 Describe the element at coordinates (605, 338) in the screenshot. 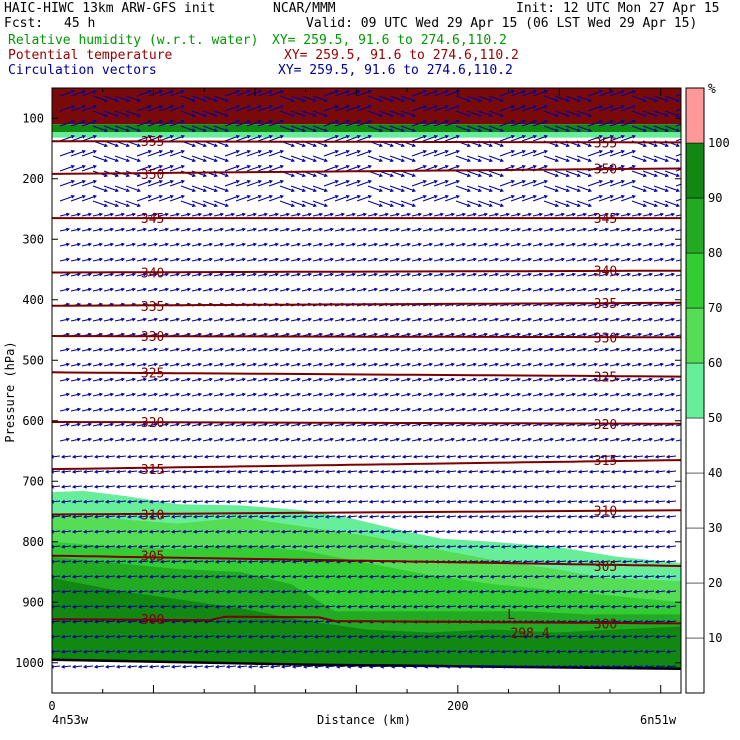

I see `theta-label-330: 330` at that location.